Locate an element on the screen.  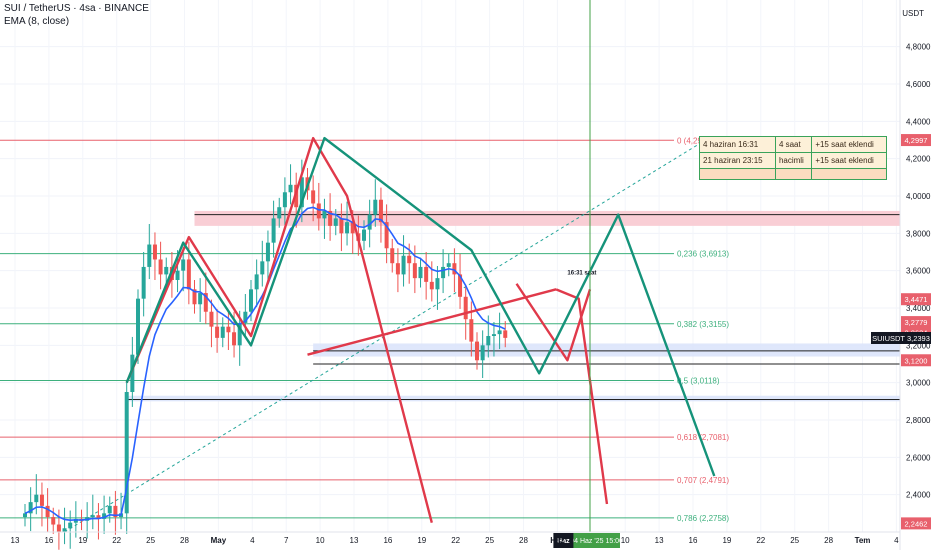
y-tick-label: 3,8000 is located at coordinates (918, 233).